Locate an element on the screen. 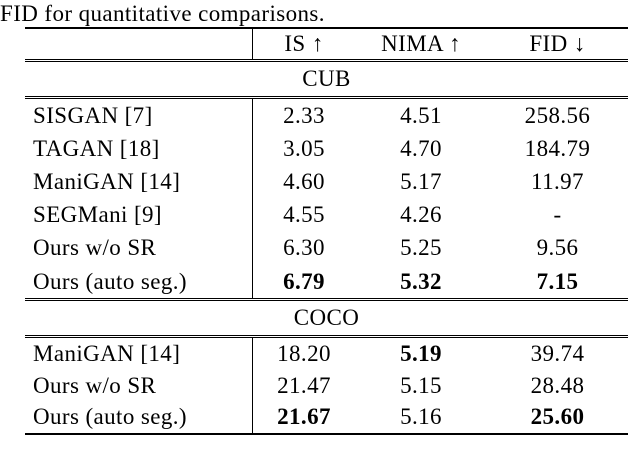 This screenshot has width=628, height=454. value-cell: 6.79 is located at coordinates (304, 281).